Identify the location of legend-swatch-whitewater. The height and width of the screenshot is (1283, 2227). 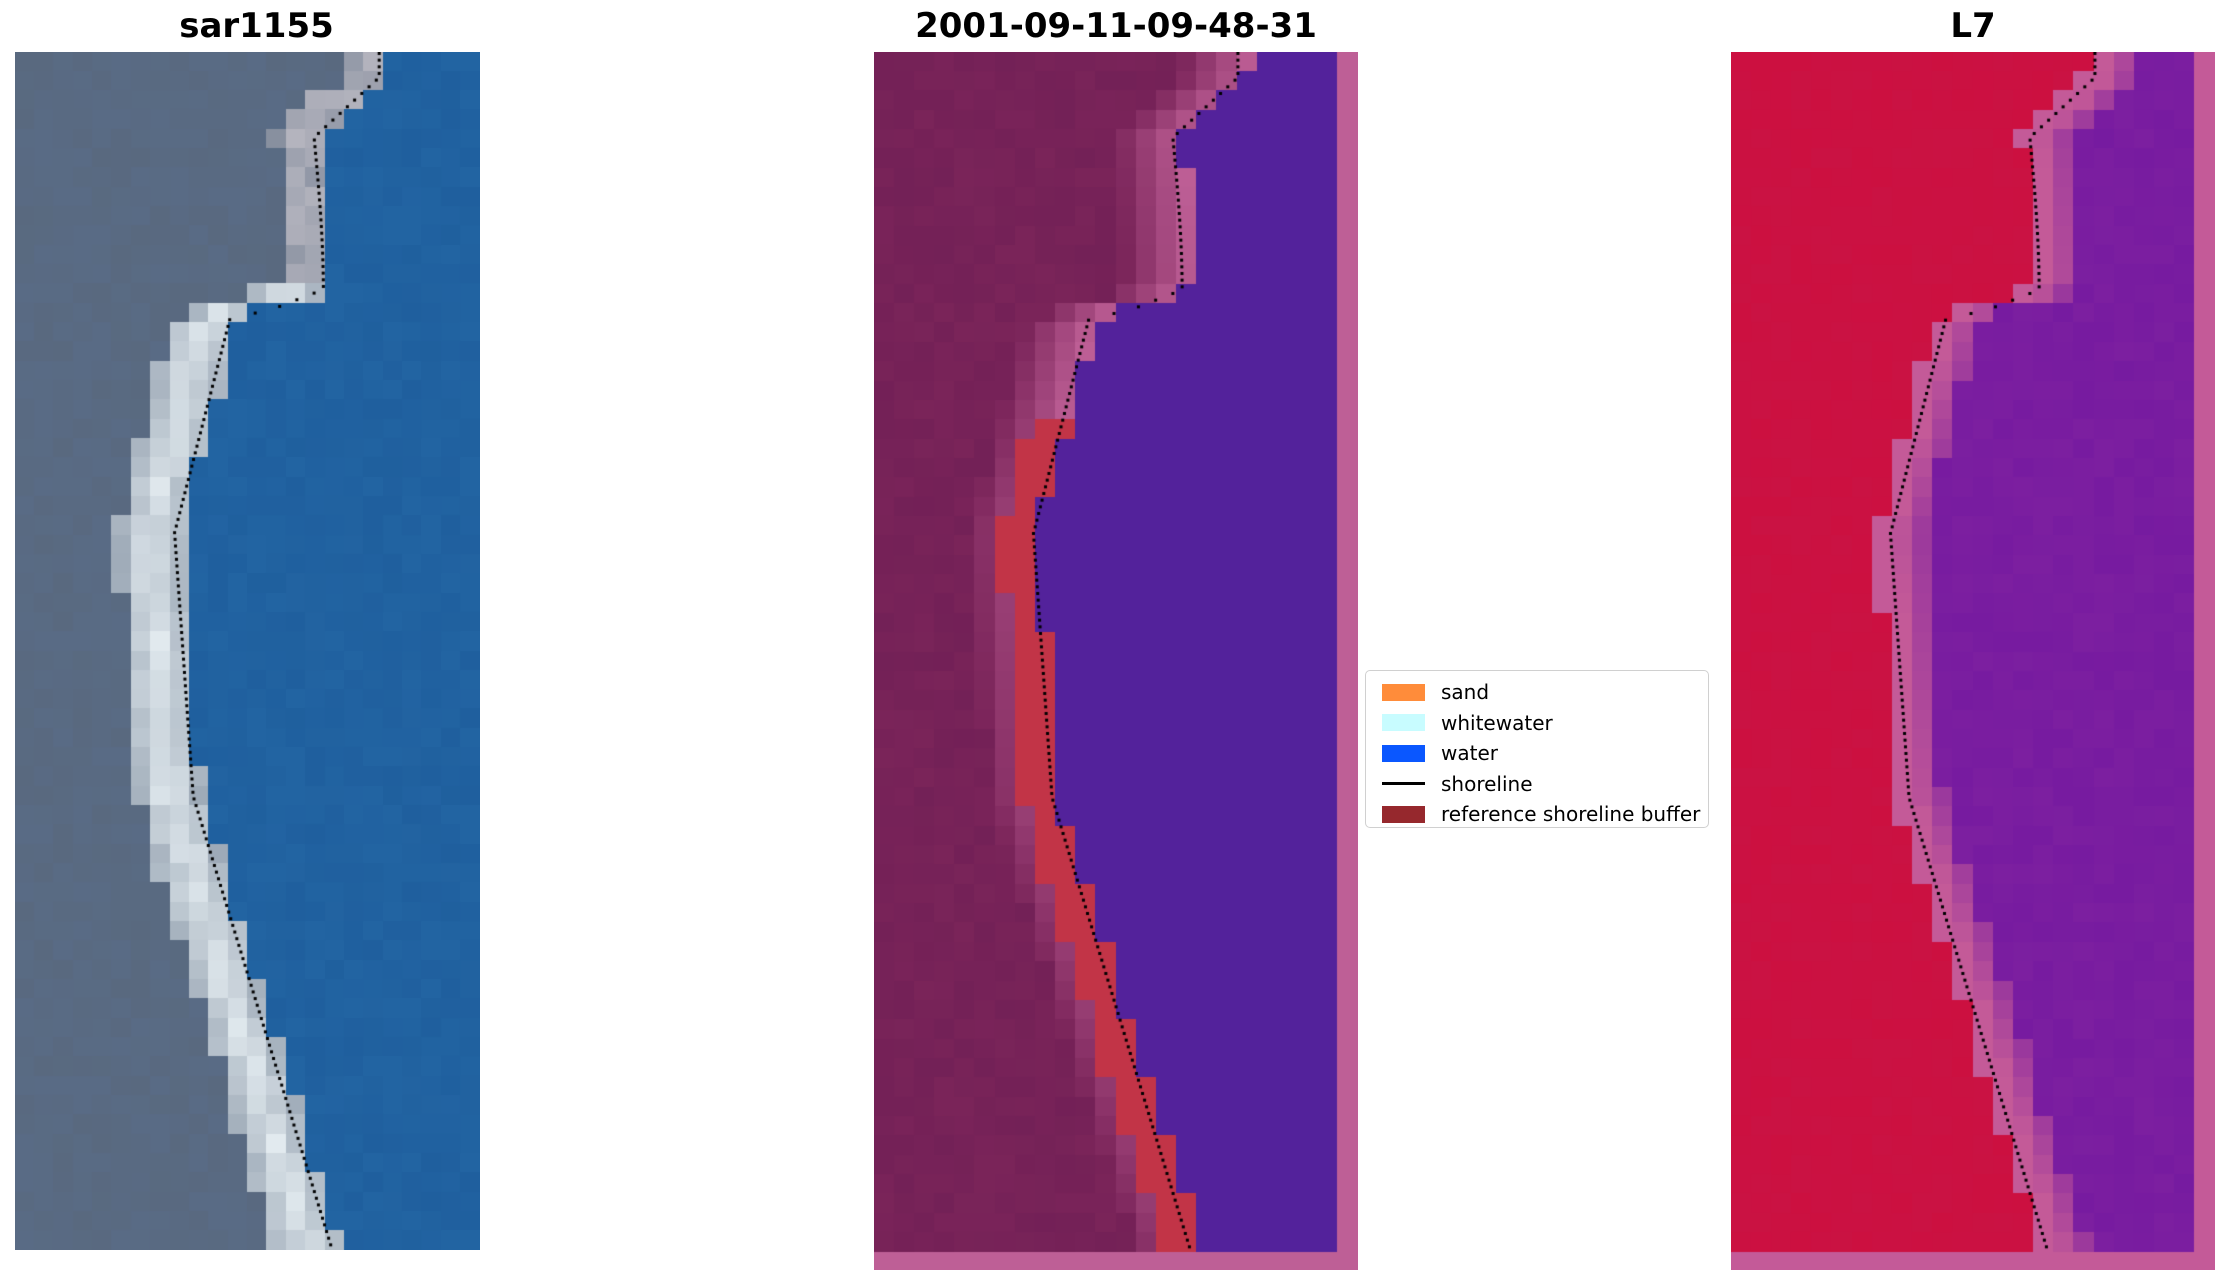
(1403, 723).